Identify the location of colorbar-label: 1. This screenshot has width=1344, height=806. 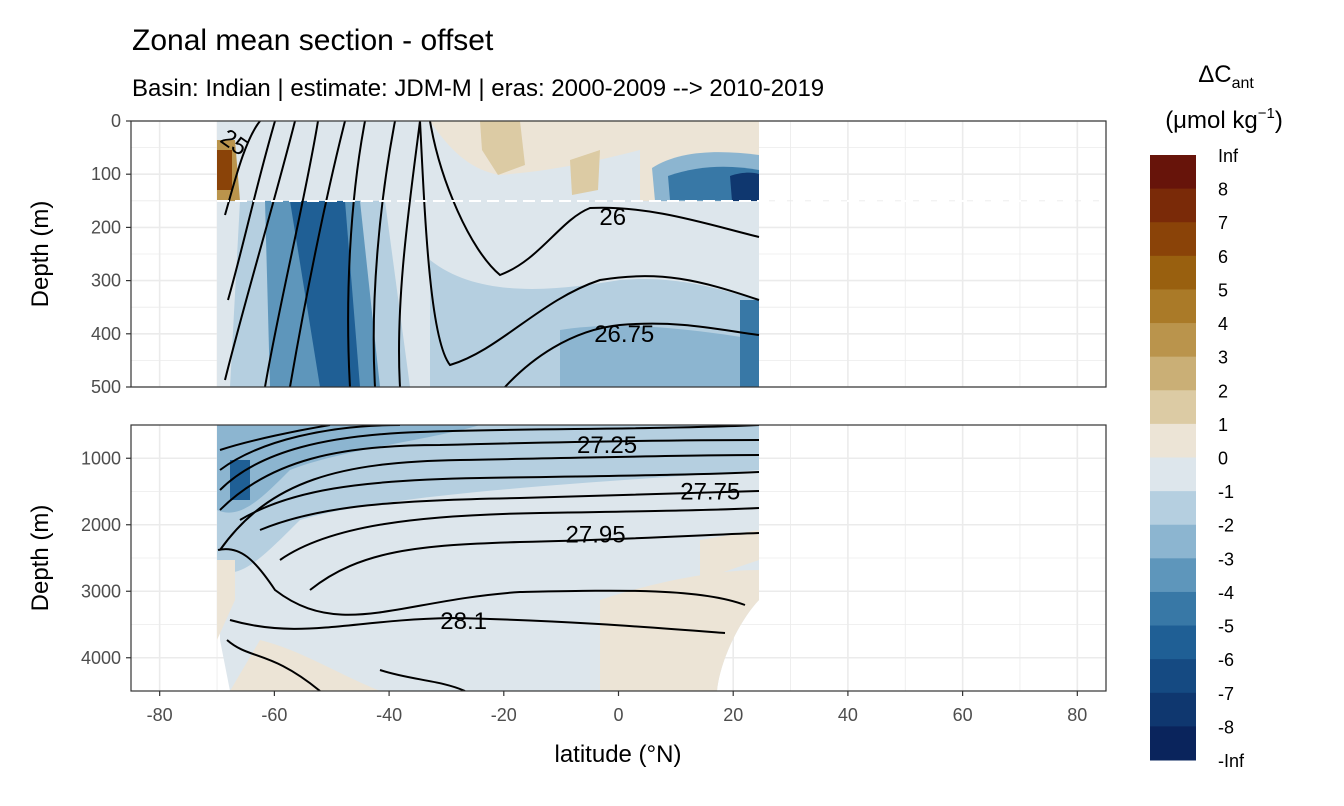
(1223, 425).